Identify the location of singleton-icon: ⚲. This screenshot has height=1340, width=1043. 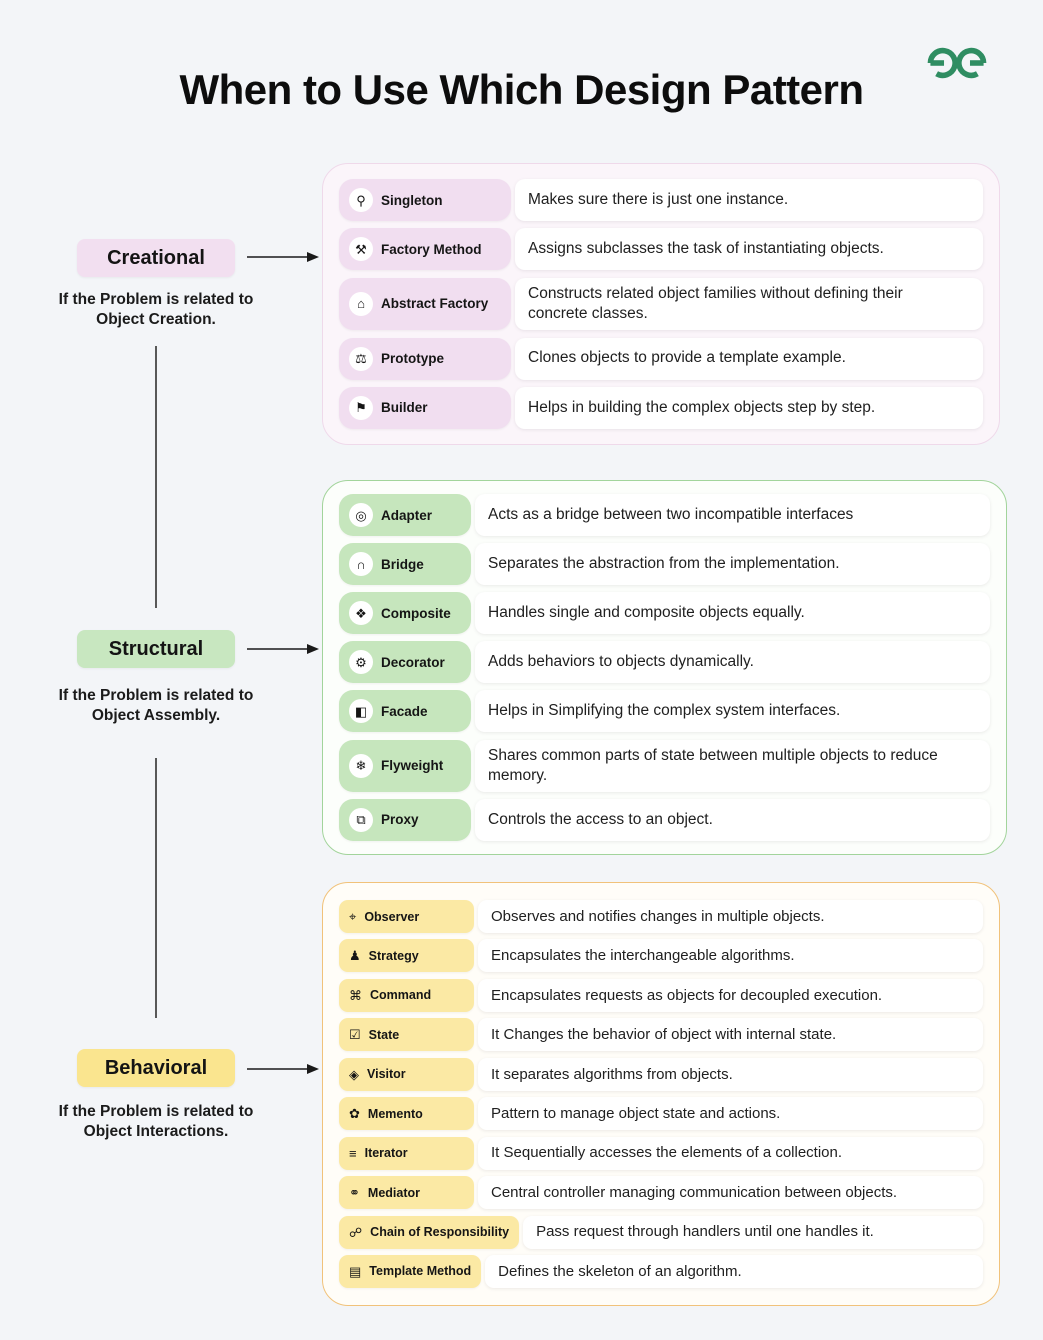
(361, 200).